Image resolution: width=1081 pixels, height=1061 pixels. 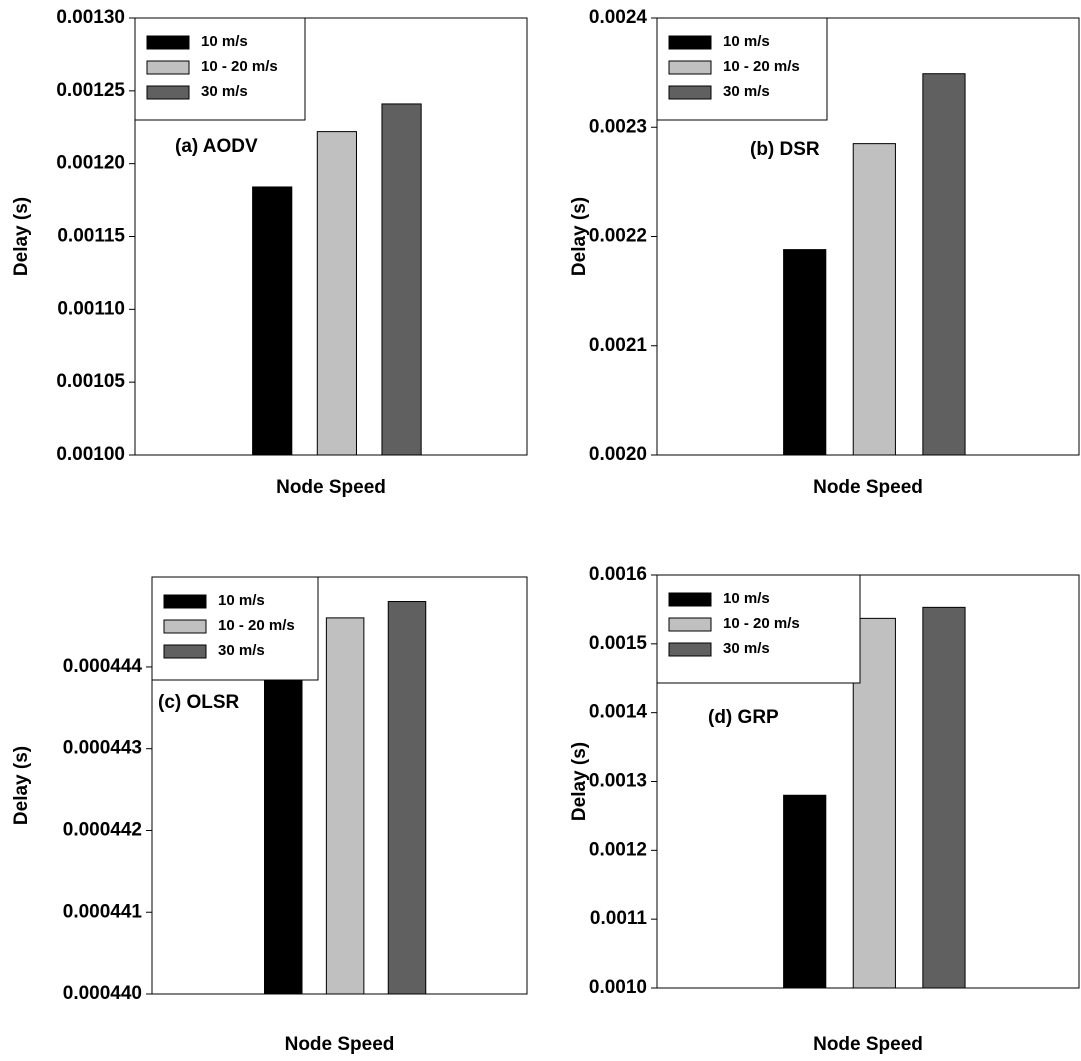 What do you see at coordinates (618, 454) in the screenshot?
I see `y-tick-label: 0.0020` at bounding box center [618, 454].